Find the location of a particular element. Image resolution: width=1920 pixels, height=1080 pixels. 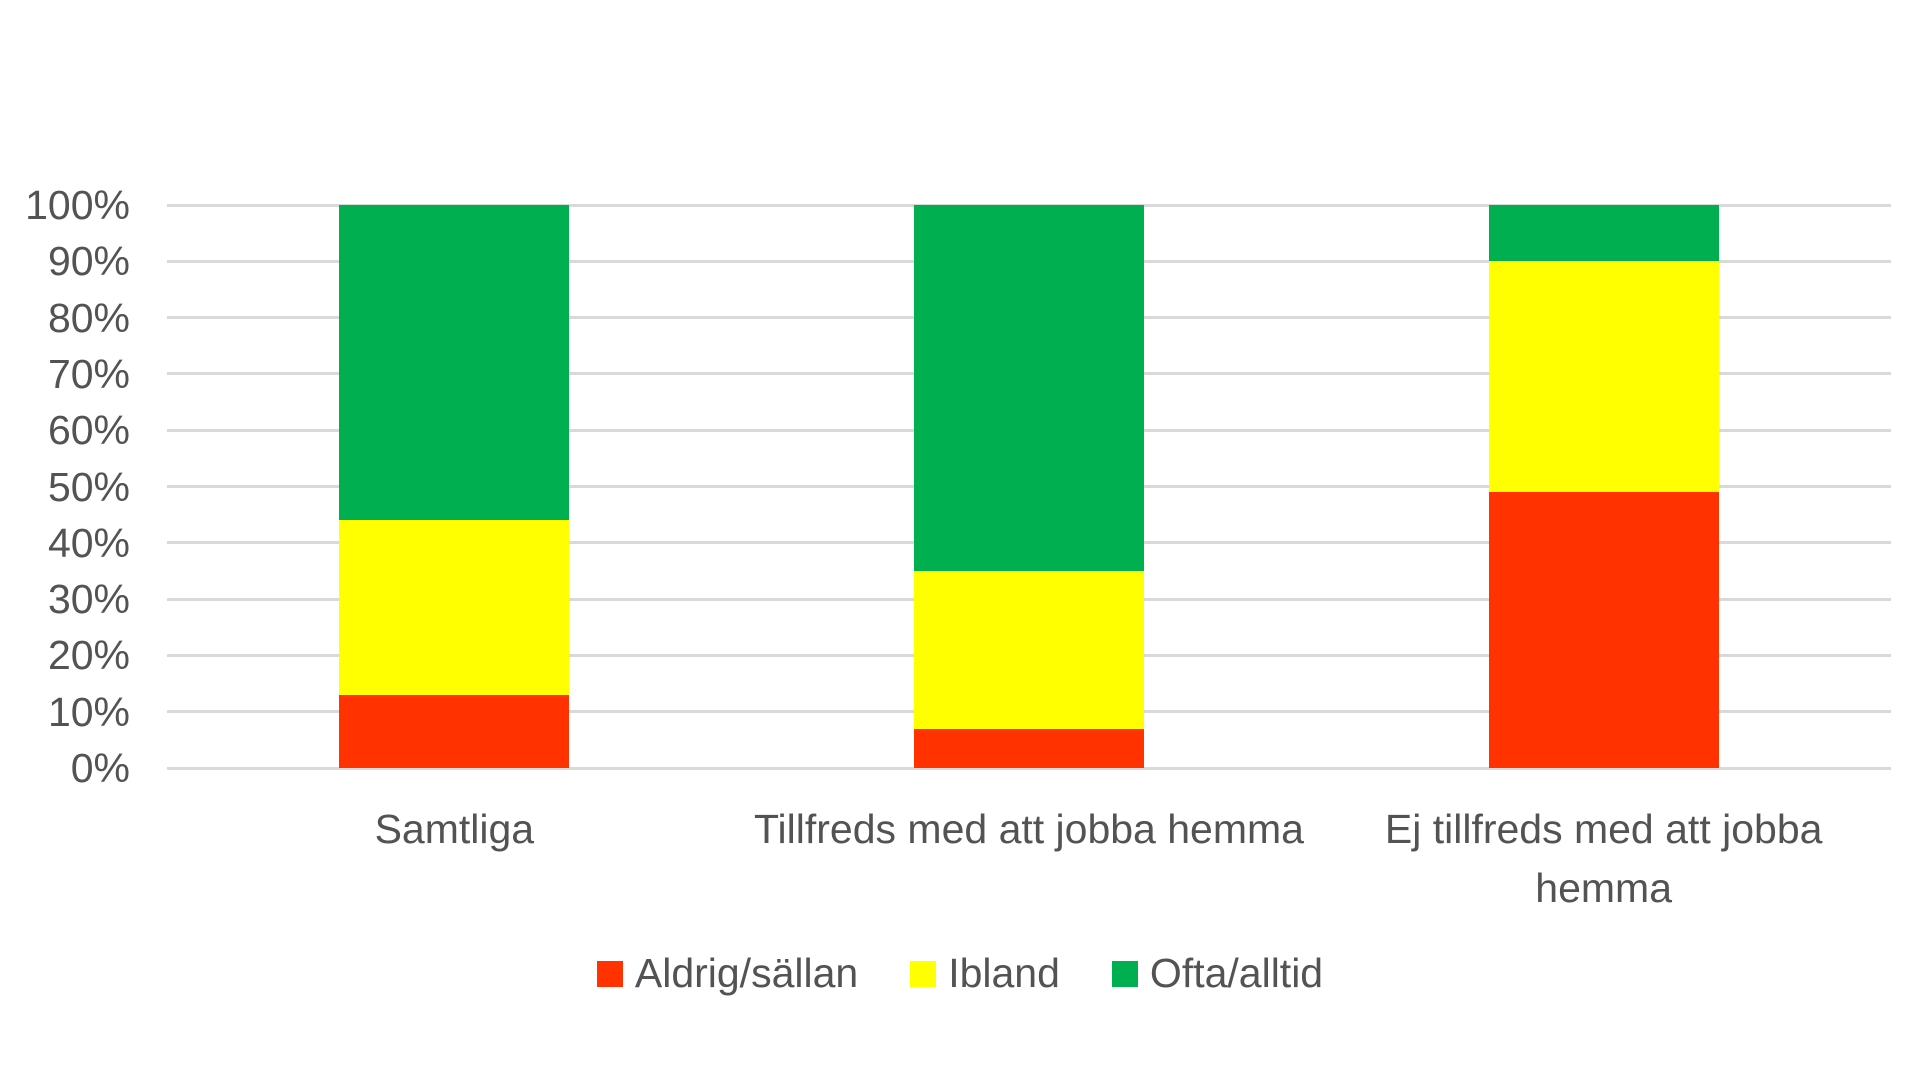

x-category-label: Samtliga is located at coordinates (454, 829).